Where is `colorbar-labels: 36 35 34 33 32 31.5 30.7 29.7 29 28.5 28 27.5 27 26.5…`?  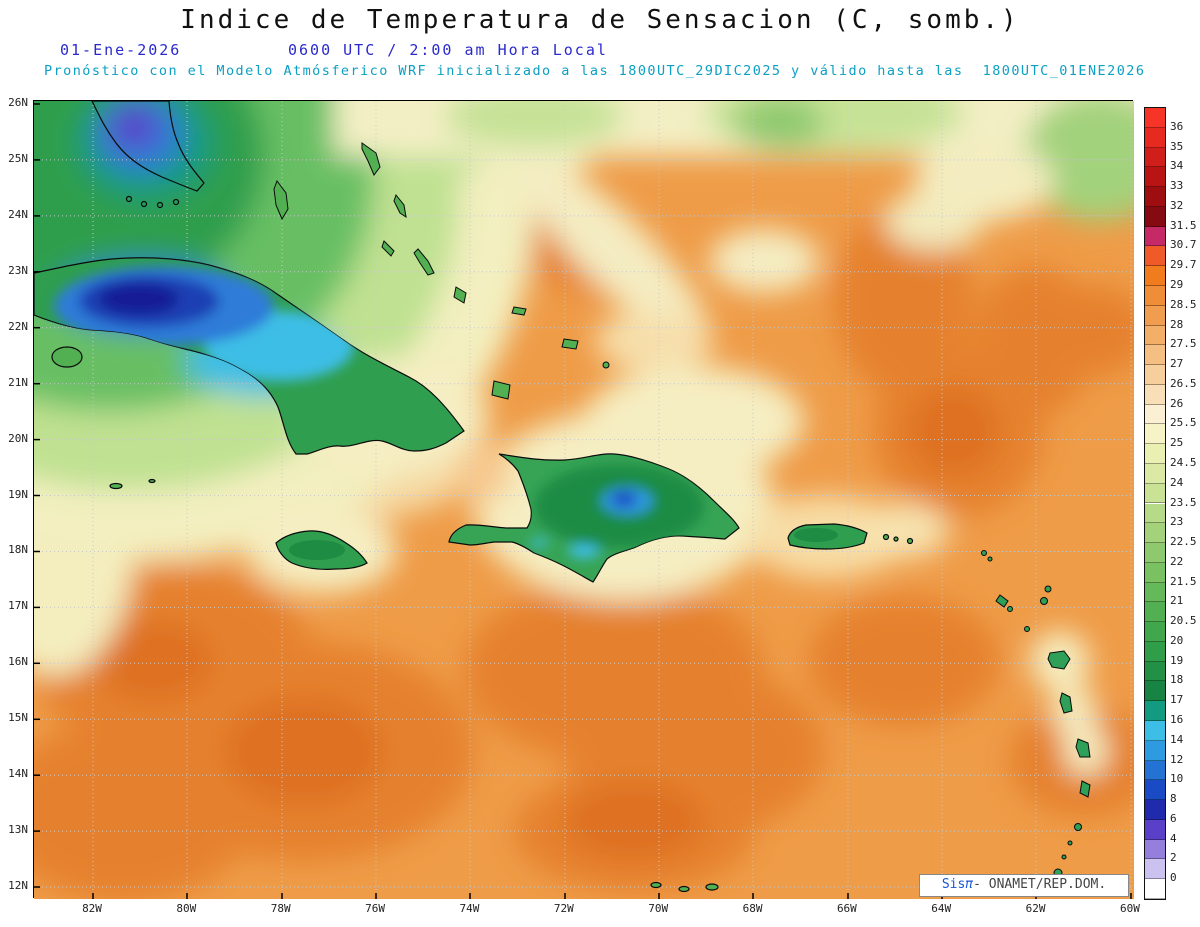
colorbar-labels: 36 35 34 33 32 31.5 30.7 29.7 29 28.5 28 27.5 27 26.5… is located at coordinates (1185, 502).